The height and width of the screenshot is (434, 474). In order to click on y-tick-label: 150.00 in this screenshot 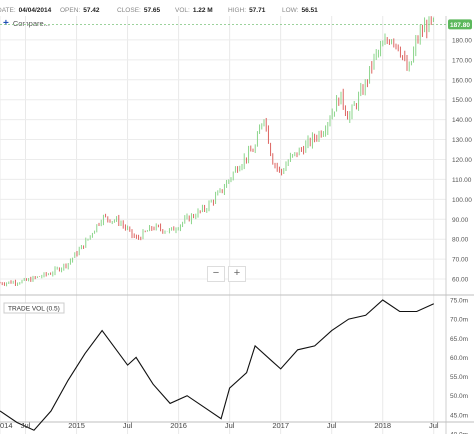, I will do `click(462, 100)`.